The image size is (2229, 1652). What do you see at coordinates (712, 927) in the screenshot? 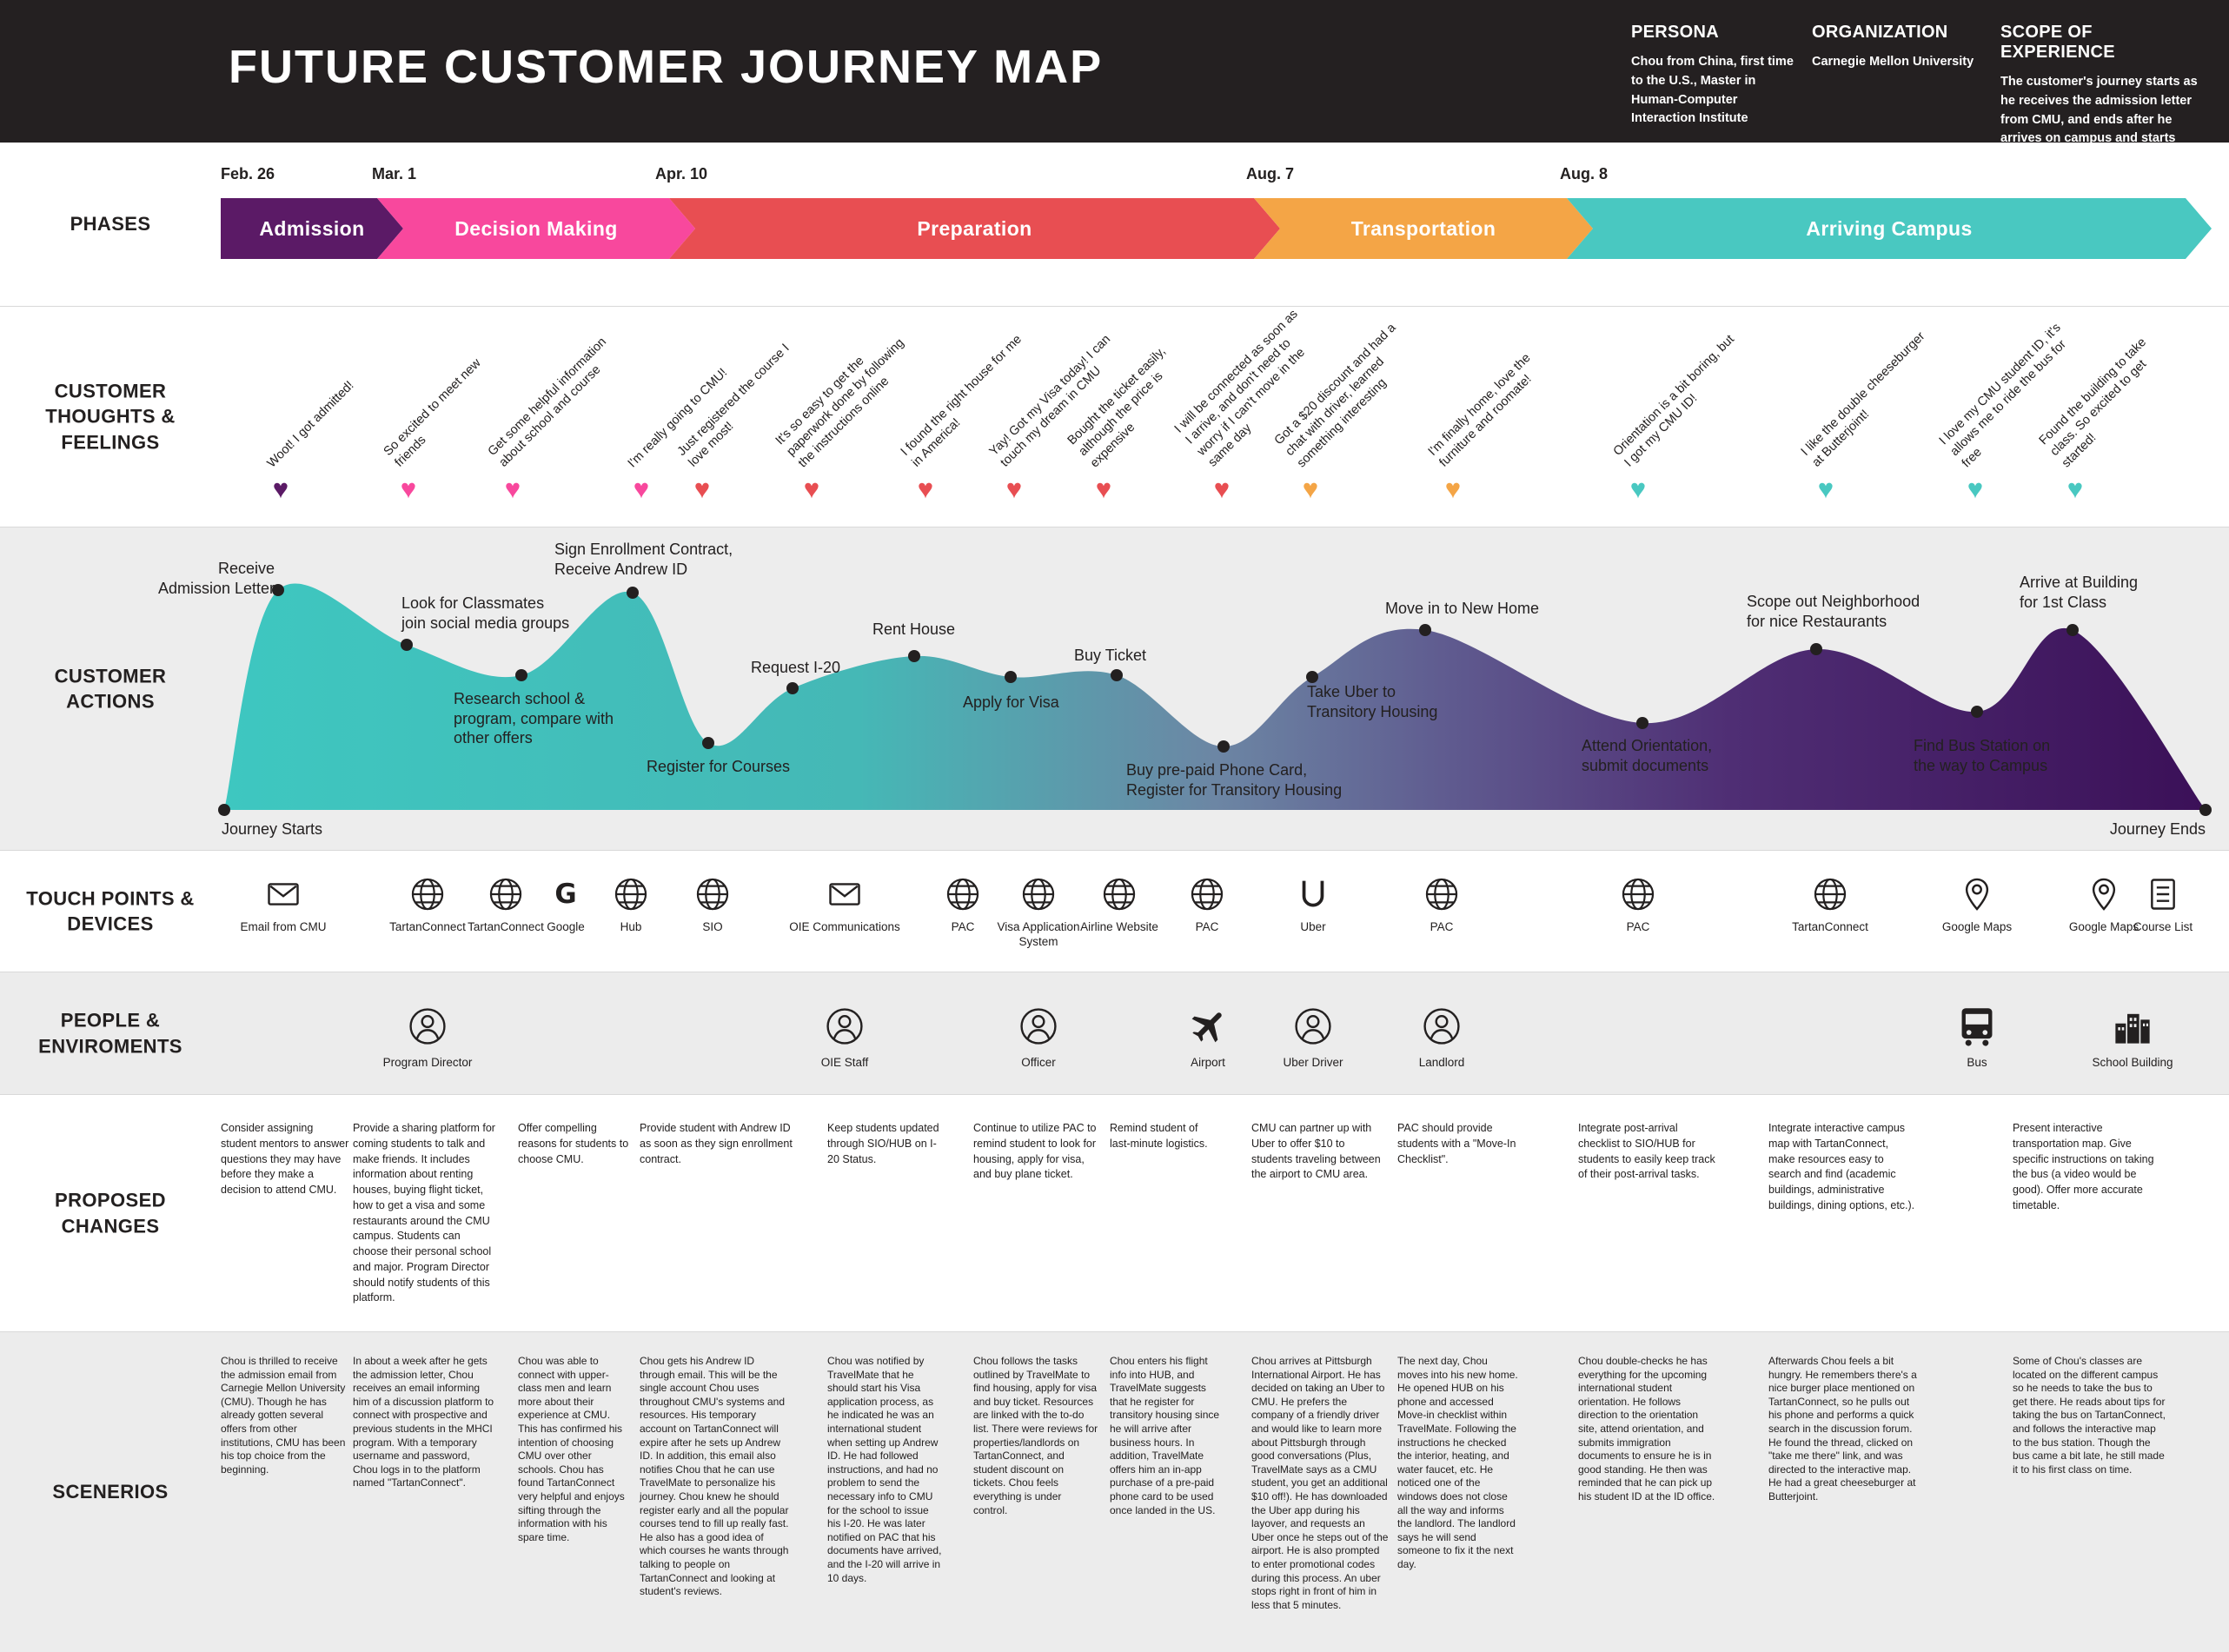
I see `touchpoint-label: SIO` at bounding box center [712, 927].